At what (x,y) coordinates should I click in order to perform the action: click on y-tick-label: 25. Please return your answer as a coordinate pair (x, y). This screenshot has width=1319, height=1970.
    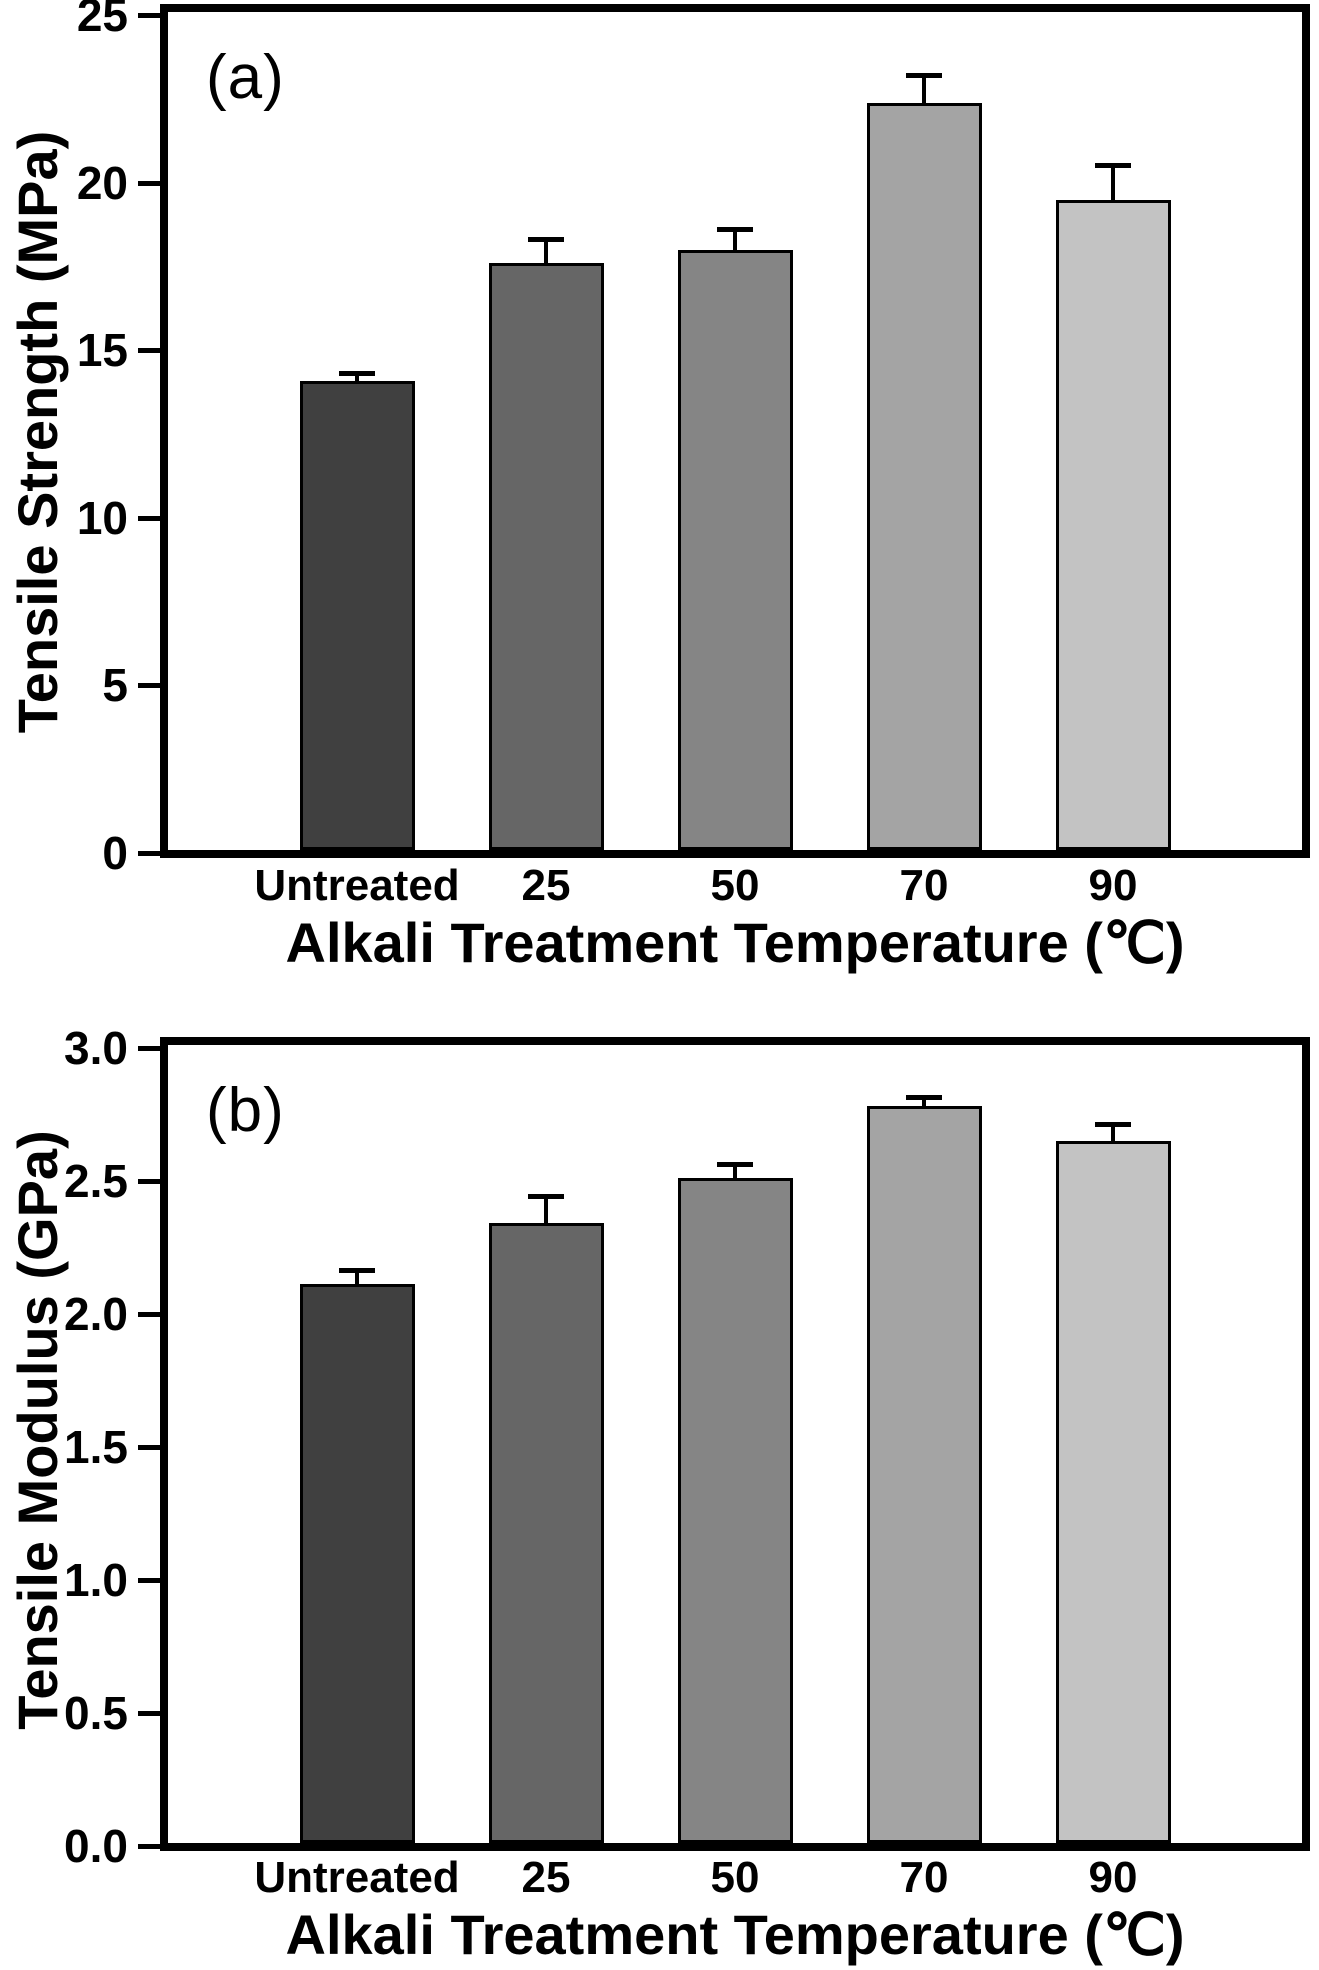
    Looking at the image, I should click on (102, 20).